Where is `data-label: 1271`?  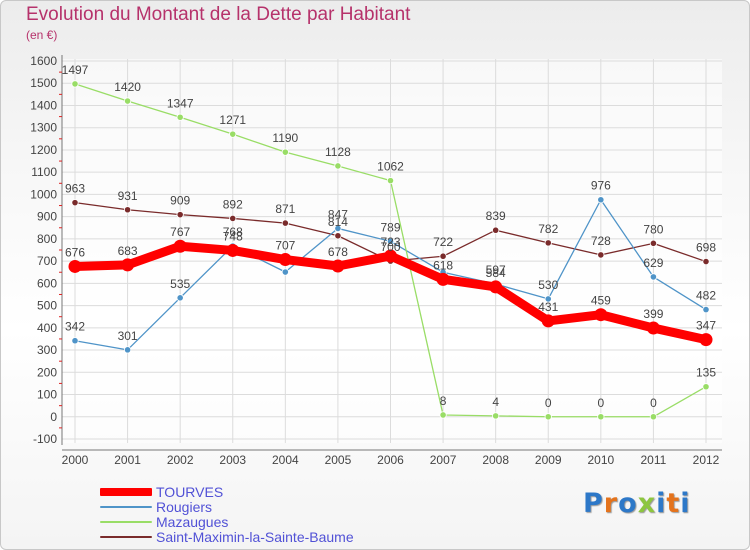
data-label: 1271 is located at coordinates (232, 120).